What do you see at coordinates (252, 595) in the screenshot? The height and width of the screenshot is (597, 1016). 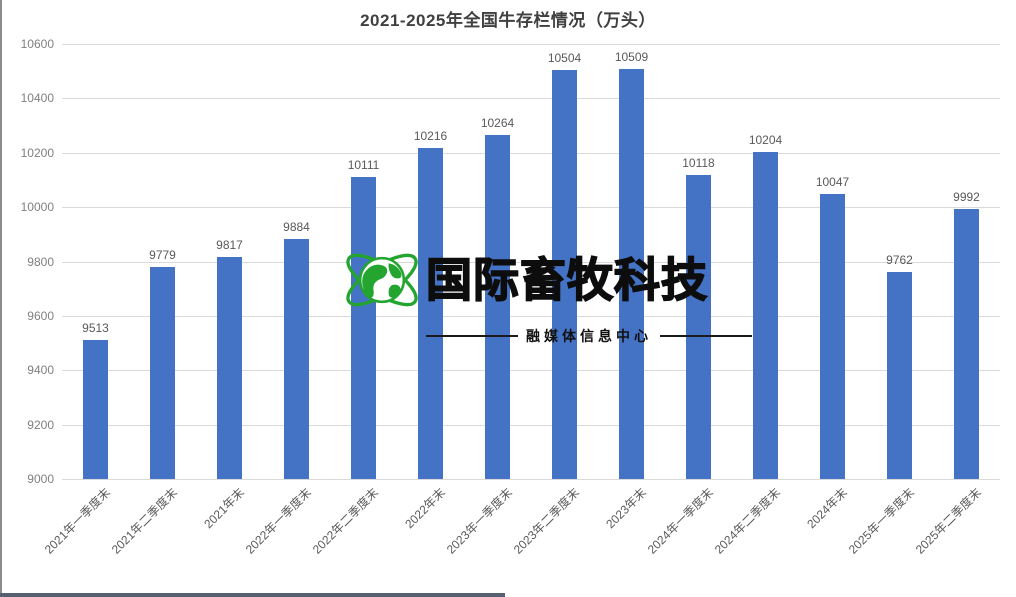 I see `bottom-strip` at bounding box center [252, 595].